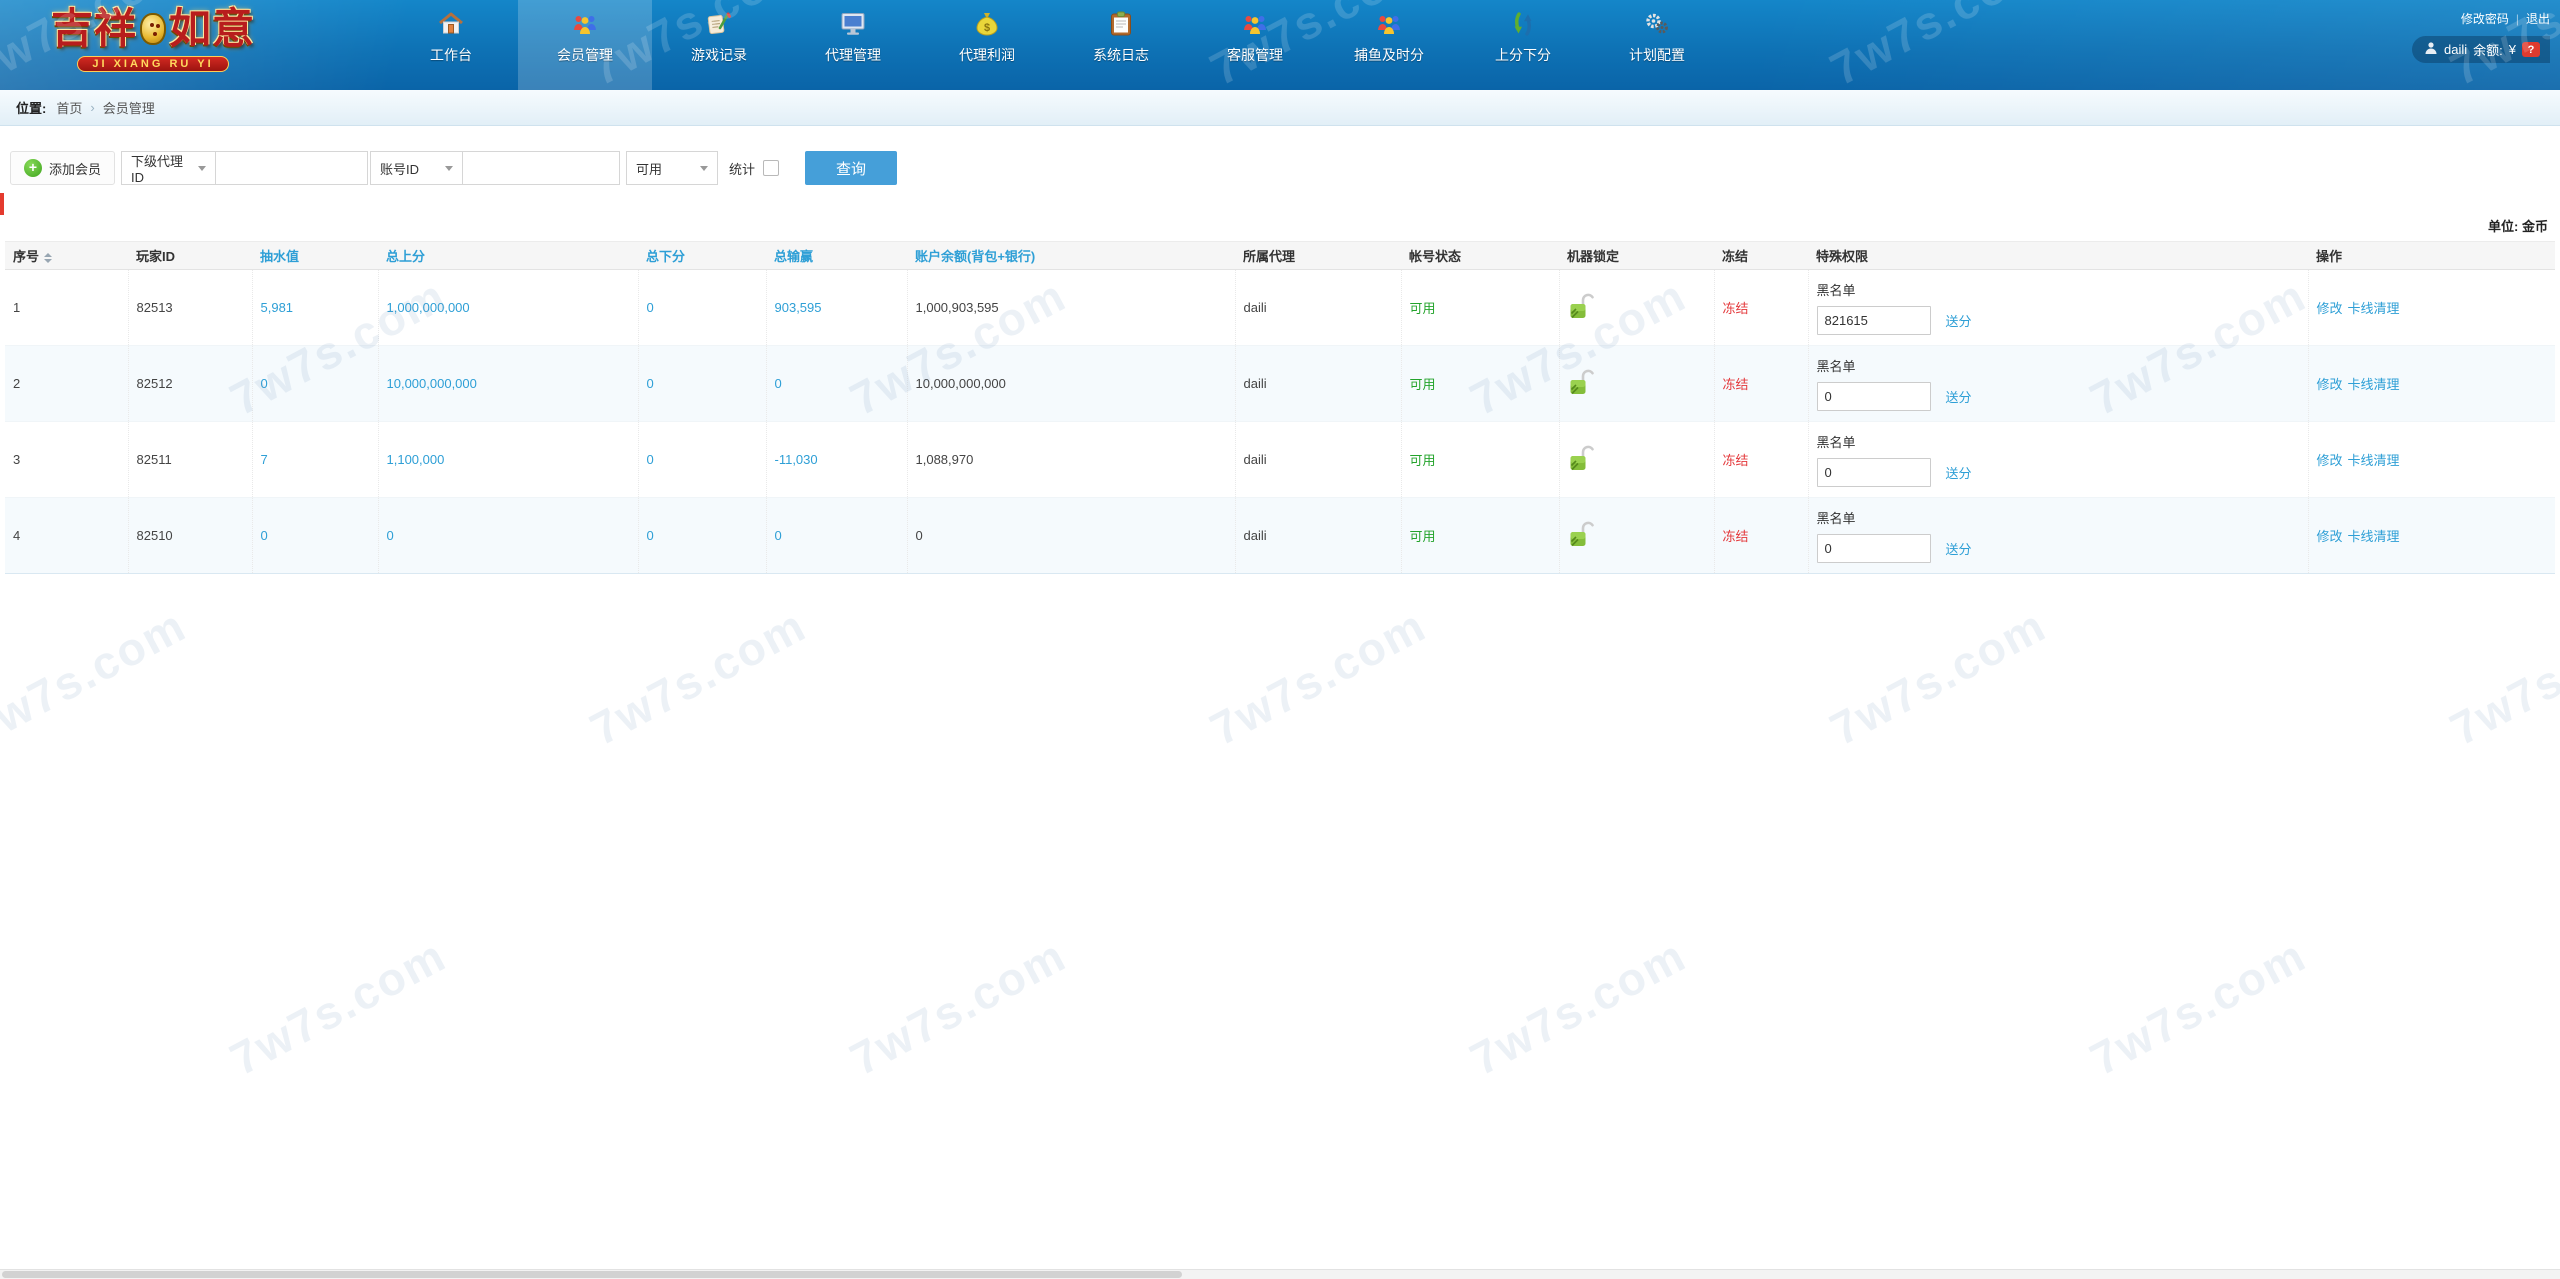  Describe the element at coordinates (315, 307) in the screenshot. I see `cell-rake-value: 5,981` at that location.